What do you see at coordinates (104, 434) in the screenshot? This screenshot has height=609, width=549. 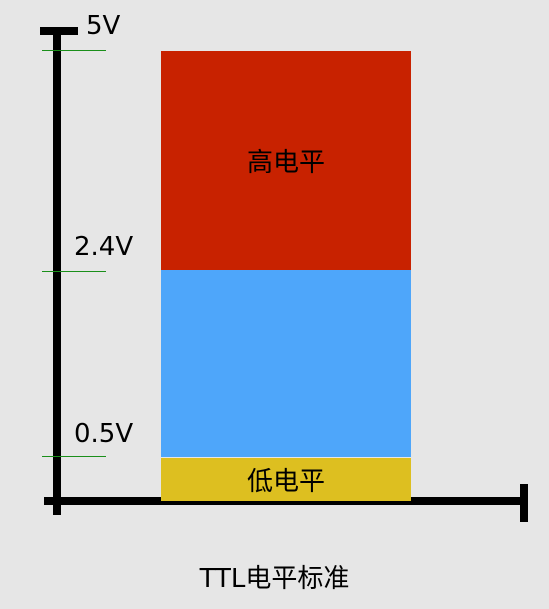 I see `label-0-5v: 0.5V` at bounding box center [104, 434].